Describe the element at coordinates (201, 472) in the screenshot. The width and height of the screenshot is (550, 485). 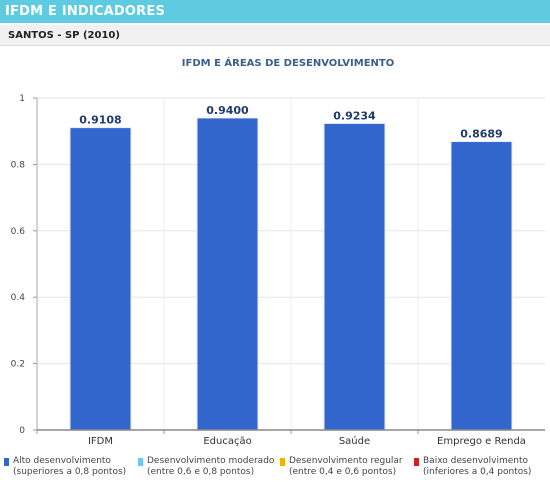
I see `legend-sublabel: (entre 0,6 e 0,8 pontos)` at that location.